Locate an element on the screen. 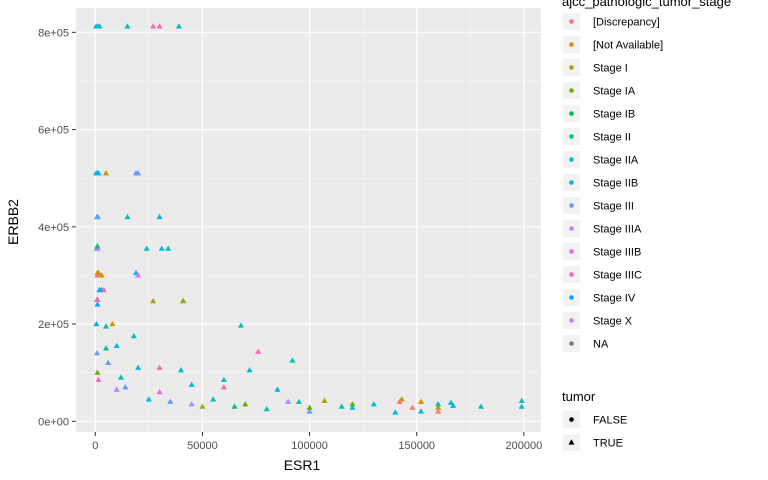  shape-legend: FALSE TRUE is located at coordinates (595, 431).